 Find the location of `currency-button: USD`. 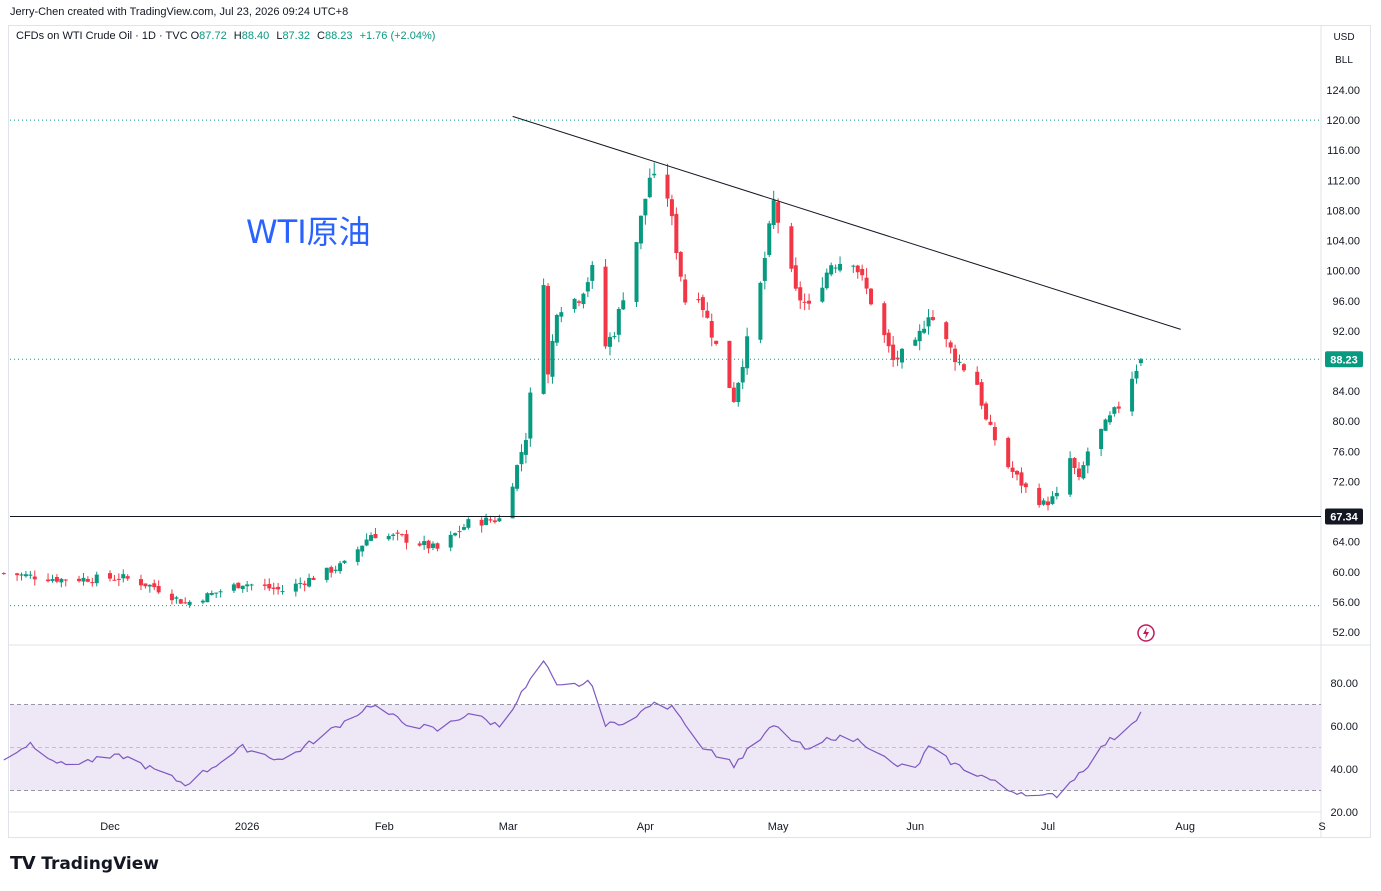

currency-button: USD is located at coordinates (1344, 37).